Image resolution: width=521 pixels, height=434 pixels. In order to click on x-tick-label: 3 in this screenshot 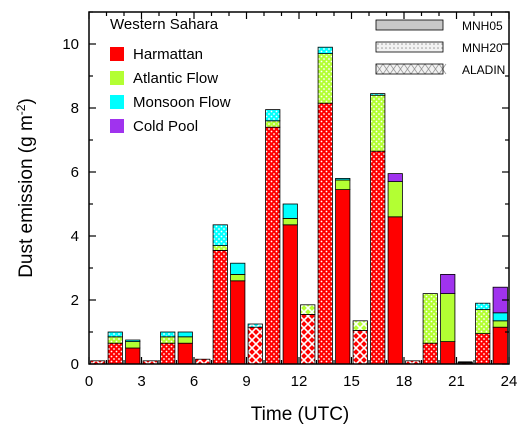, I will do `click(141, 381)`.